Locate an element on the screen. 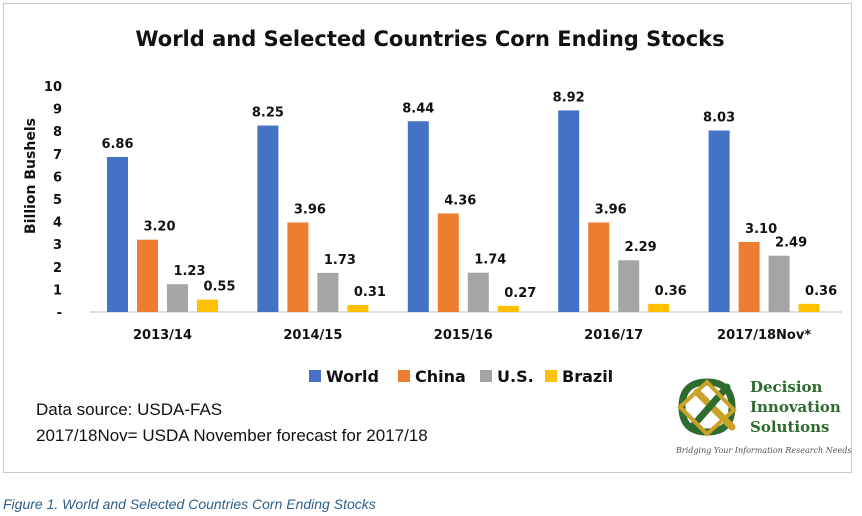  logo-text: Decision Innovation Solutions is located at coordinates (795, 407).